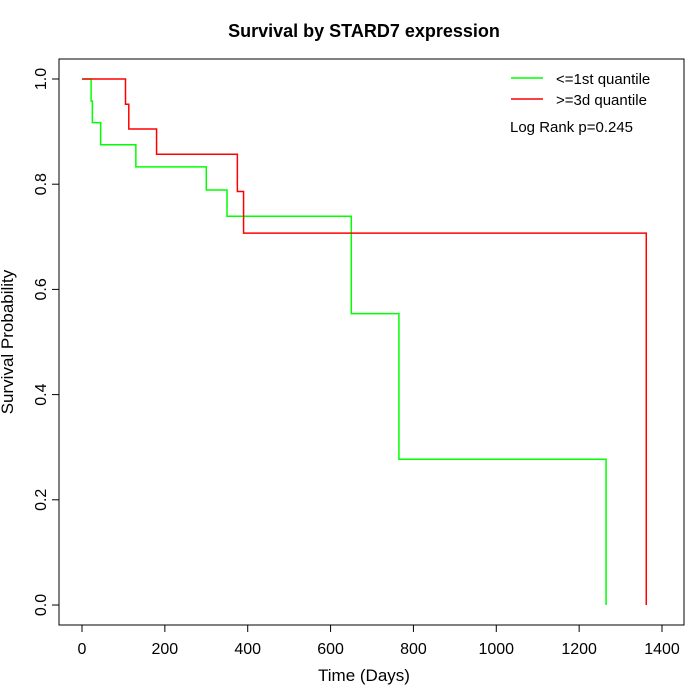  I want to click on x-tick-label: 1200, so click(579, 649).